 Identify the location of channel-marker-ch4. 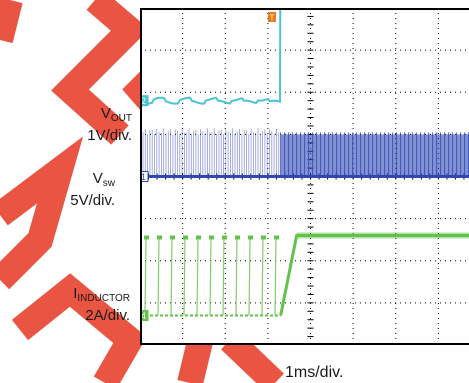
(144, 316).